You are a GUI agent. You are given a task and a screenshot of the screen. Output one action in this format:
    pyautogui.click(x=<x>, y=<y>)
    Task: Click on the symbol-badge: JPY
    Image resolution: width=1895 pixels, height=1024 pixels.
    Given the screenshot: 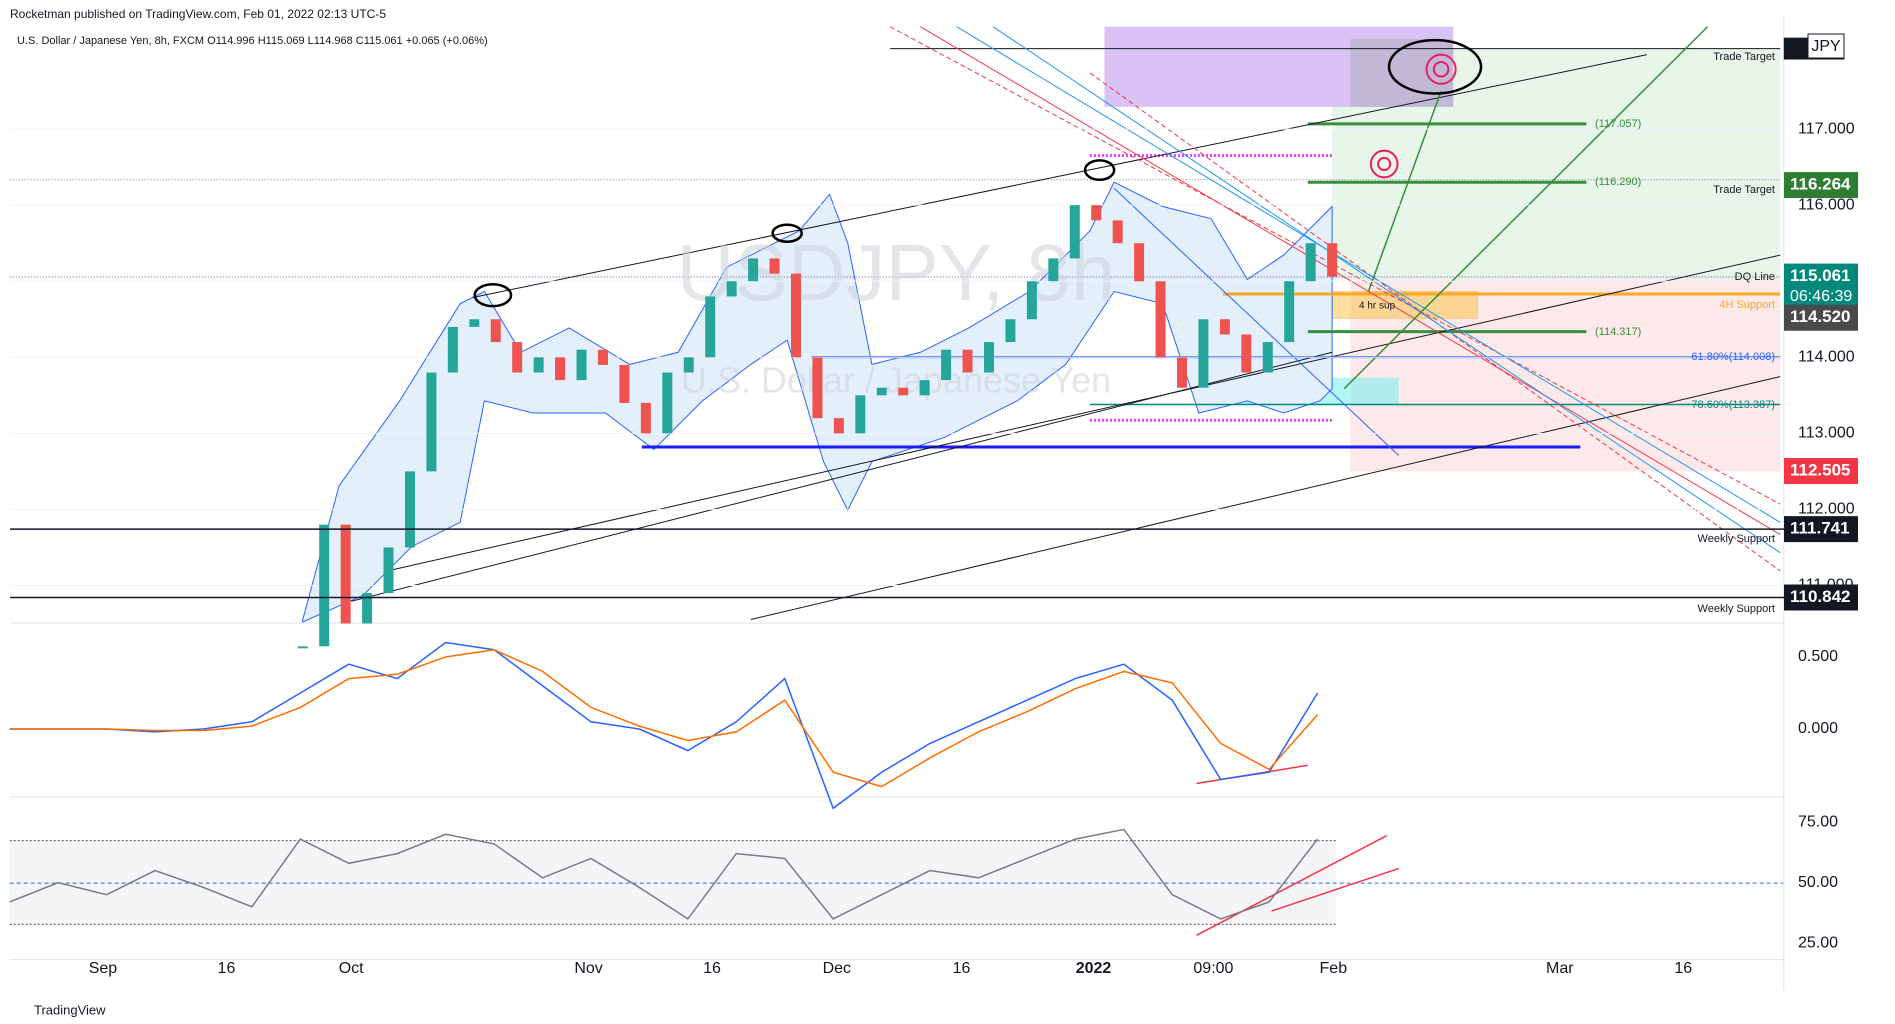 What is the action you would take?
    pyautogui.click(x=1826, y=46)
    